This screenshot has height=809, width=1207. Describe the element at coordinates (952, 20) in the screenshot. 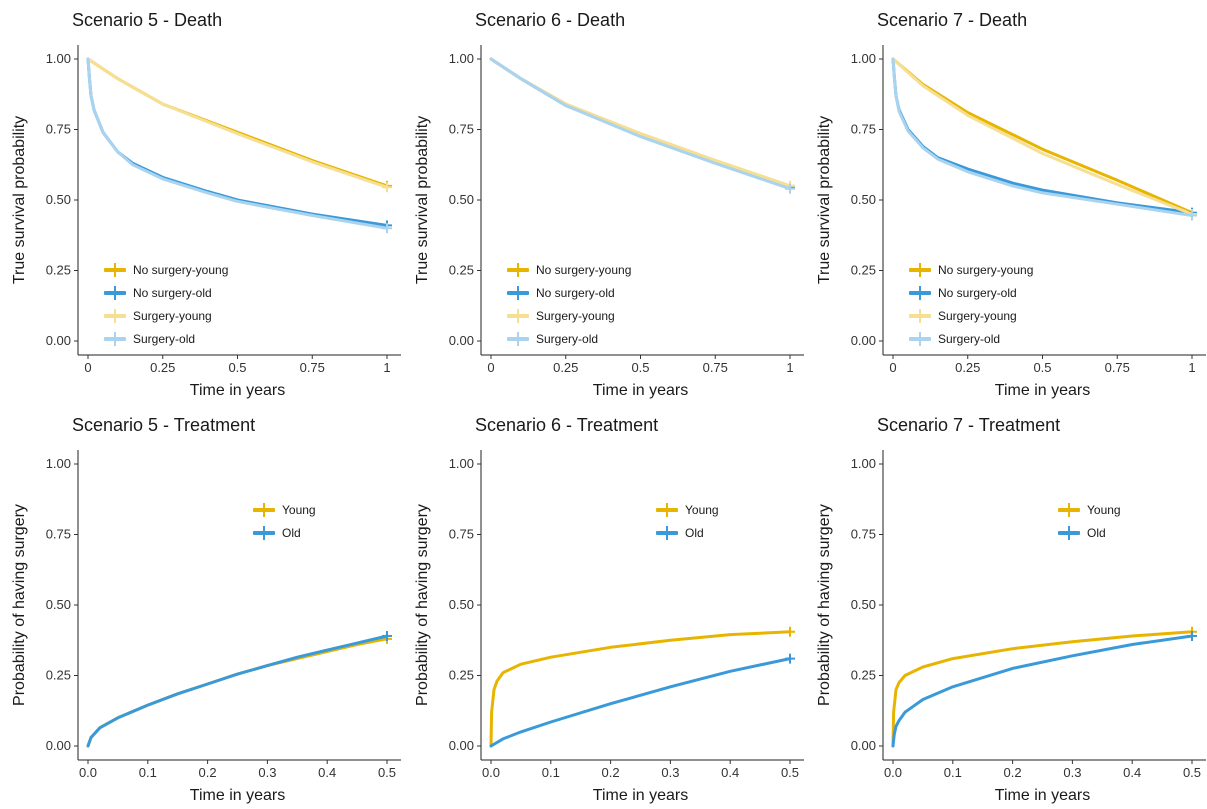

I see `panel-title: Scenario 7 - Death` at that location.